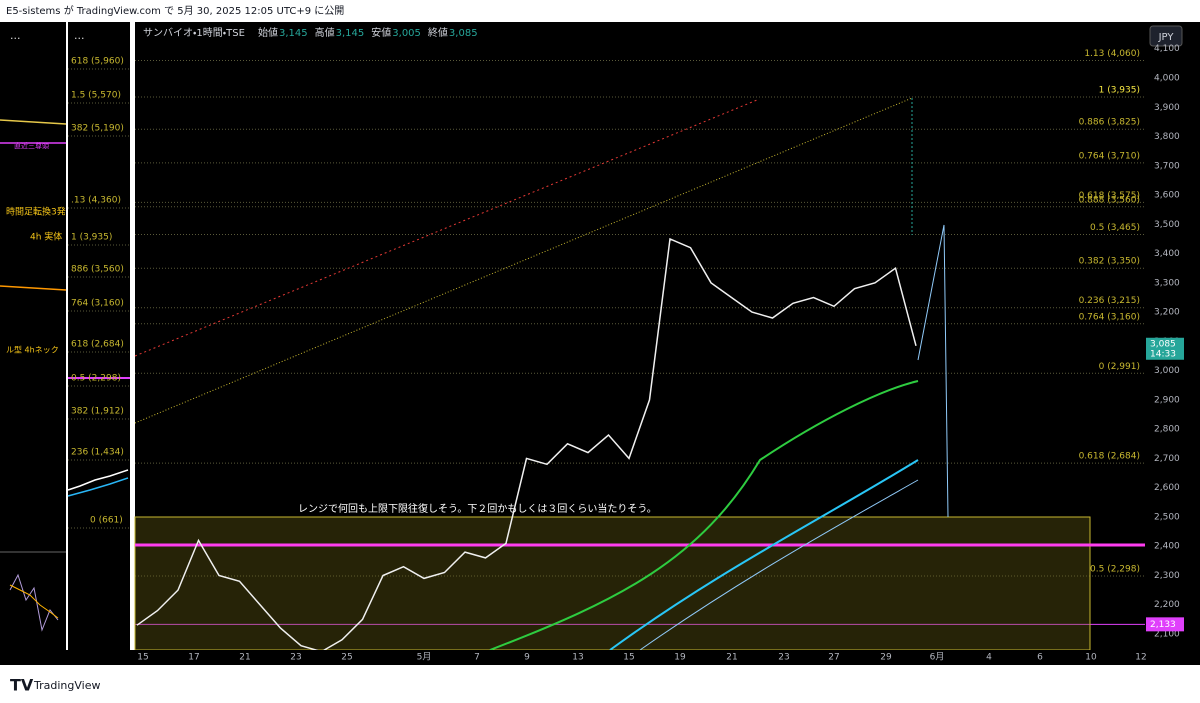 The image size is (1200, 703). I want to click on left-panel, so click(33, 343).